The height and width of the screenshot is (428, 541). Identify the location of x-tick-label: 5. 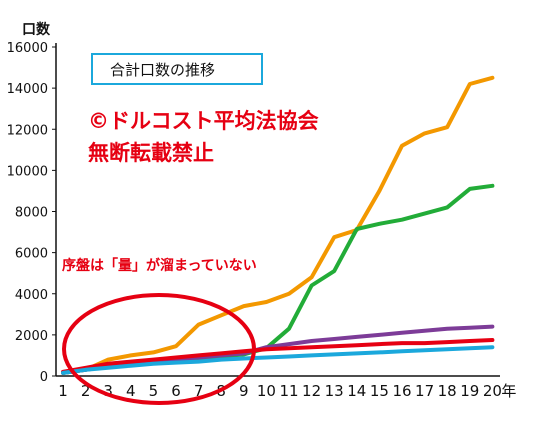
(154, 391).